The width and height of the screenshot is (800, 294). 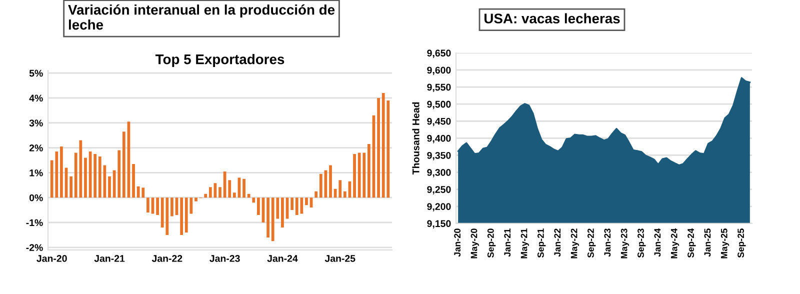 I want to click on x-tick-label: Sep-23, so click(x=642, y=243).